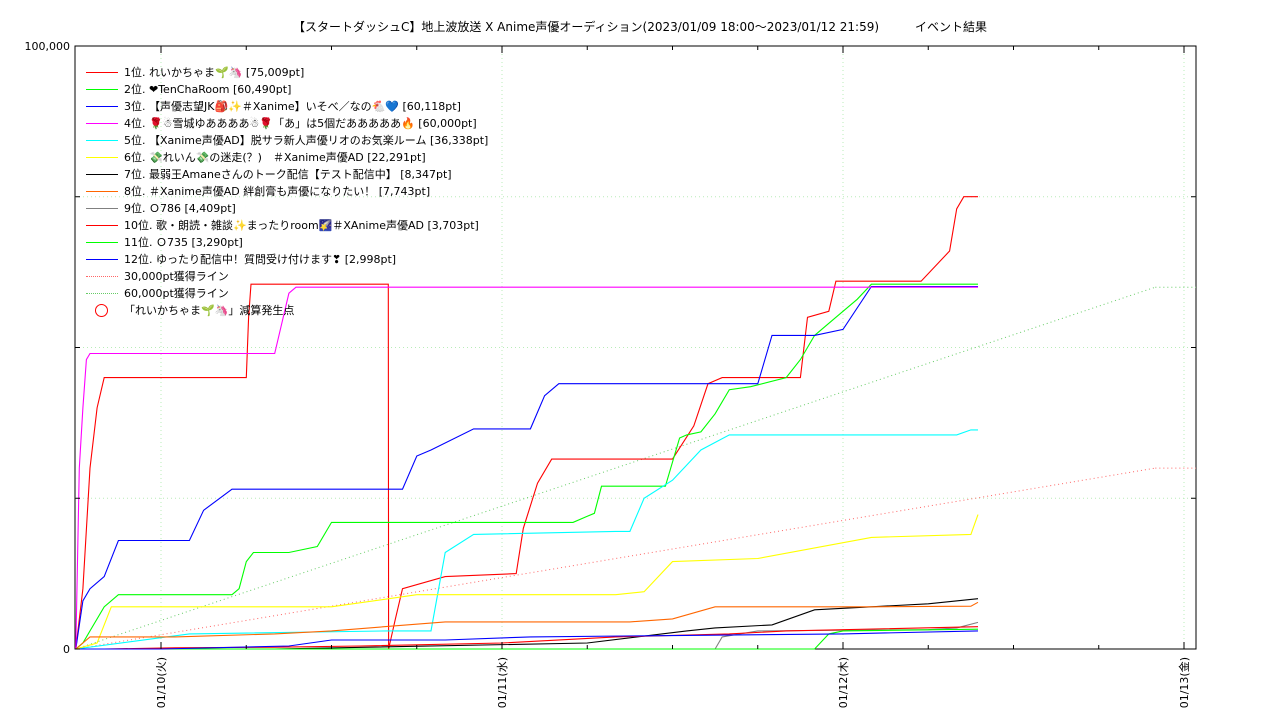 This screenshot has width=1280, height=720. Describe the element at coordinates (287, 207) in the screenshot. I see `legend-item: 9位. Ｏ786 [4,409pt]` at that location.